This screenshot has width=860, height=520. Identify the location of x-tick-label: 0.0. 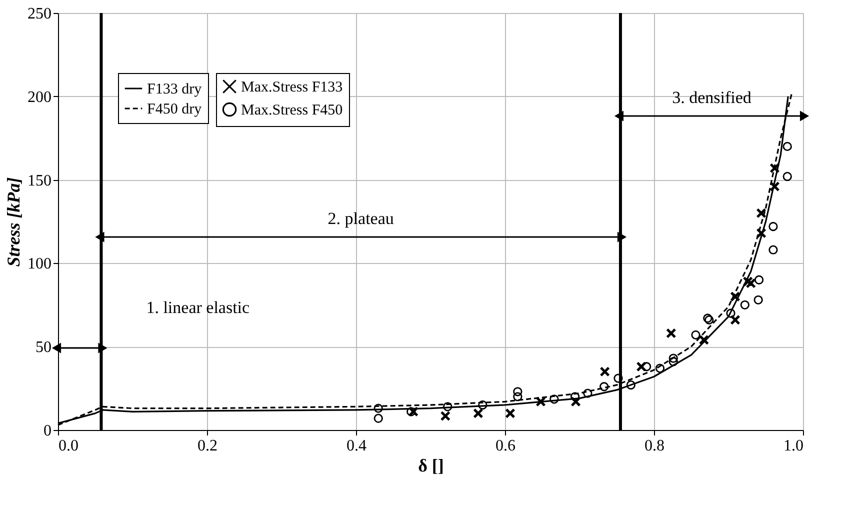
(68, 446).